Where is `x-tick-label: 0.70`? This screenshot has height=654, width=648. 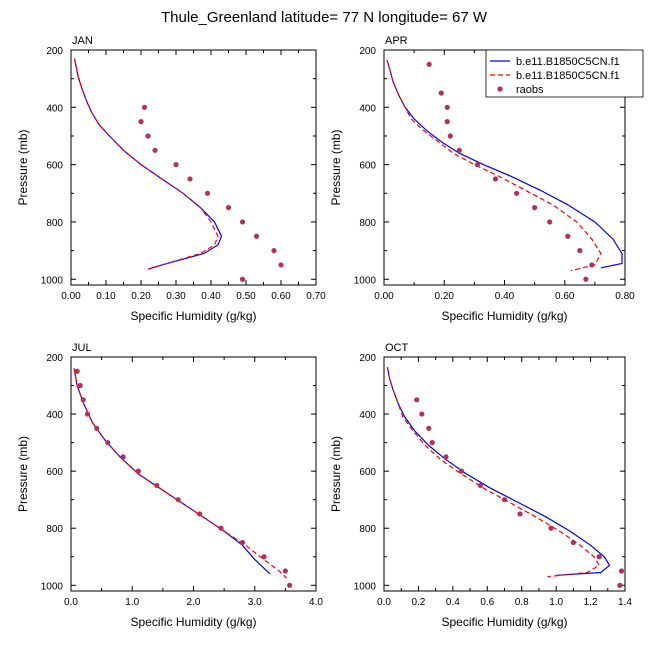
x-tick-label: 0.70 is located at coordinates (316, 296).